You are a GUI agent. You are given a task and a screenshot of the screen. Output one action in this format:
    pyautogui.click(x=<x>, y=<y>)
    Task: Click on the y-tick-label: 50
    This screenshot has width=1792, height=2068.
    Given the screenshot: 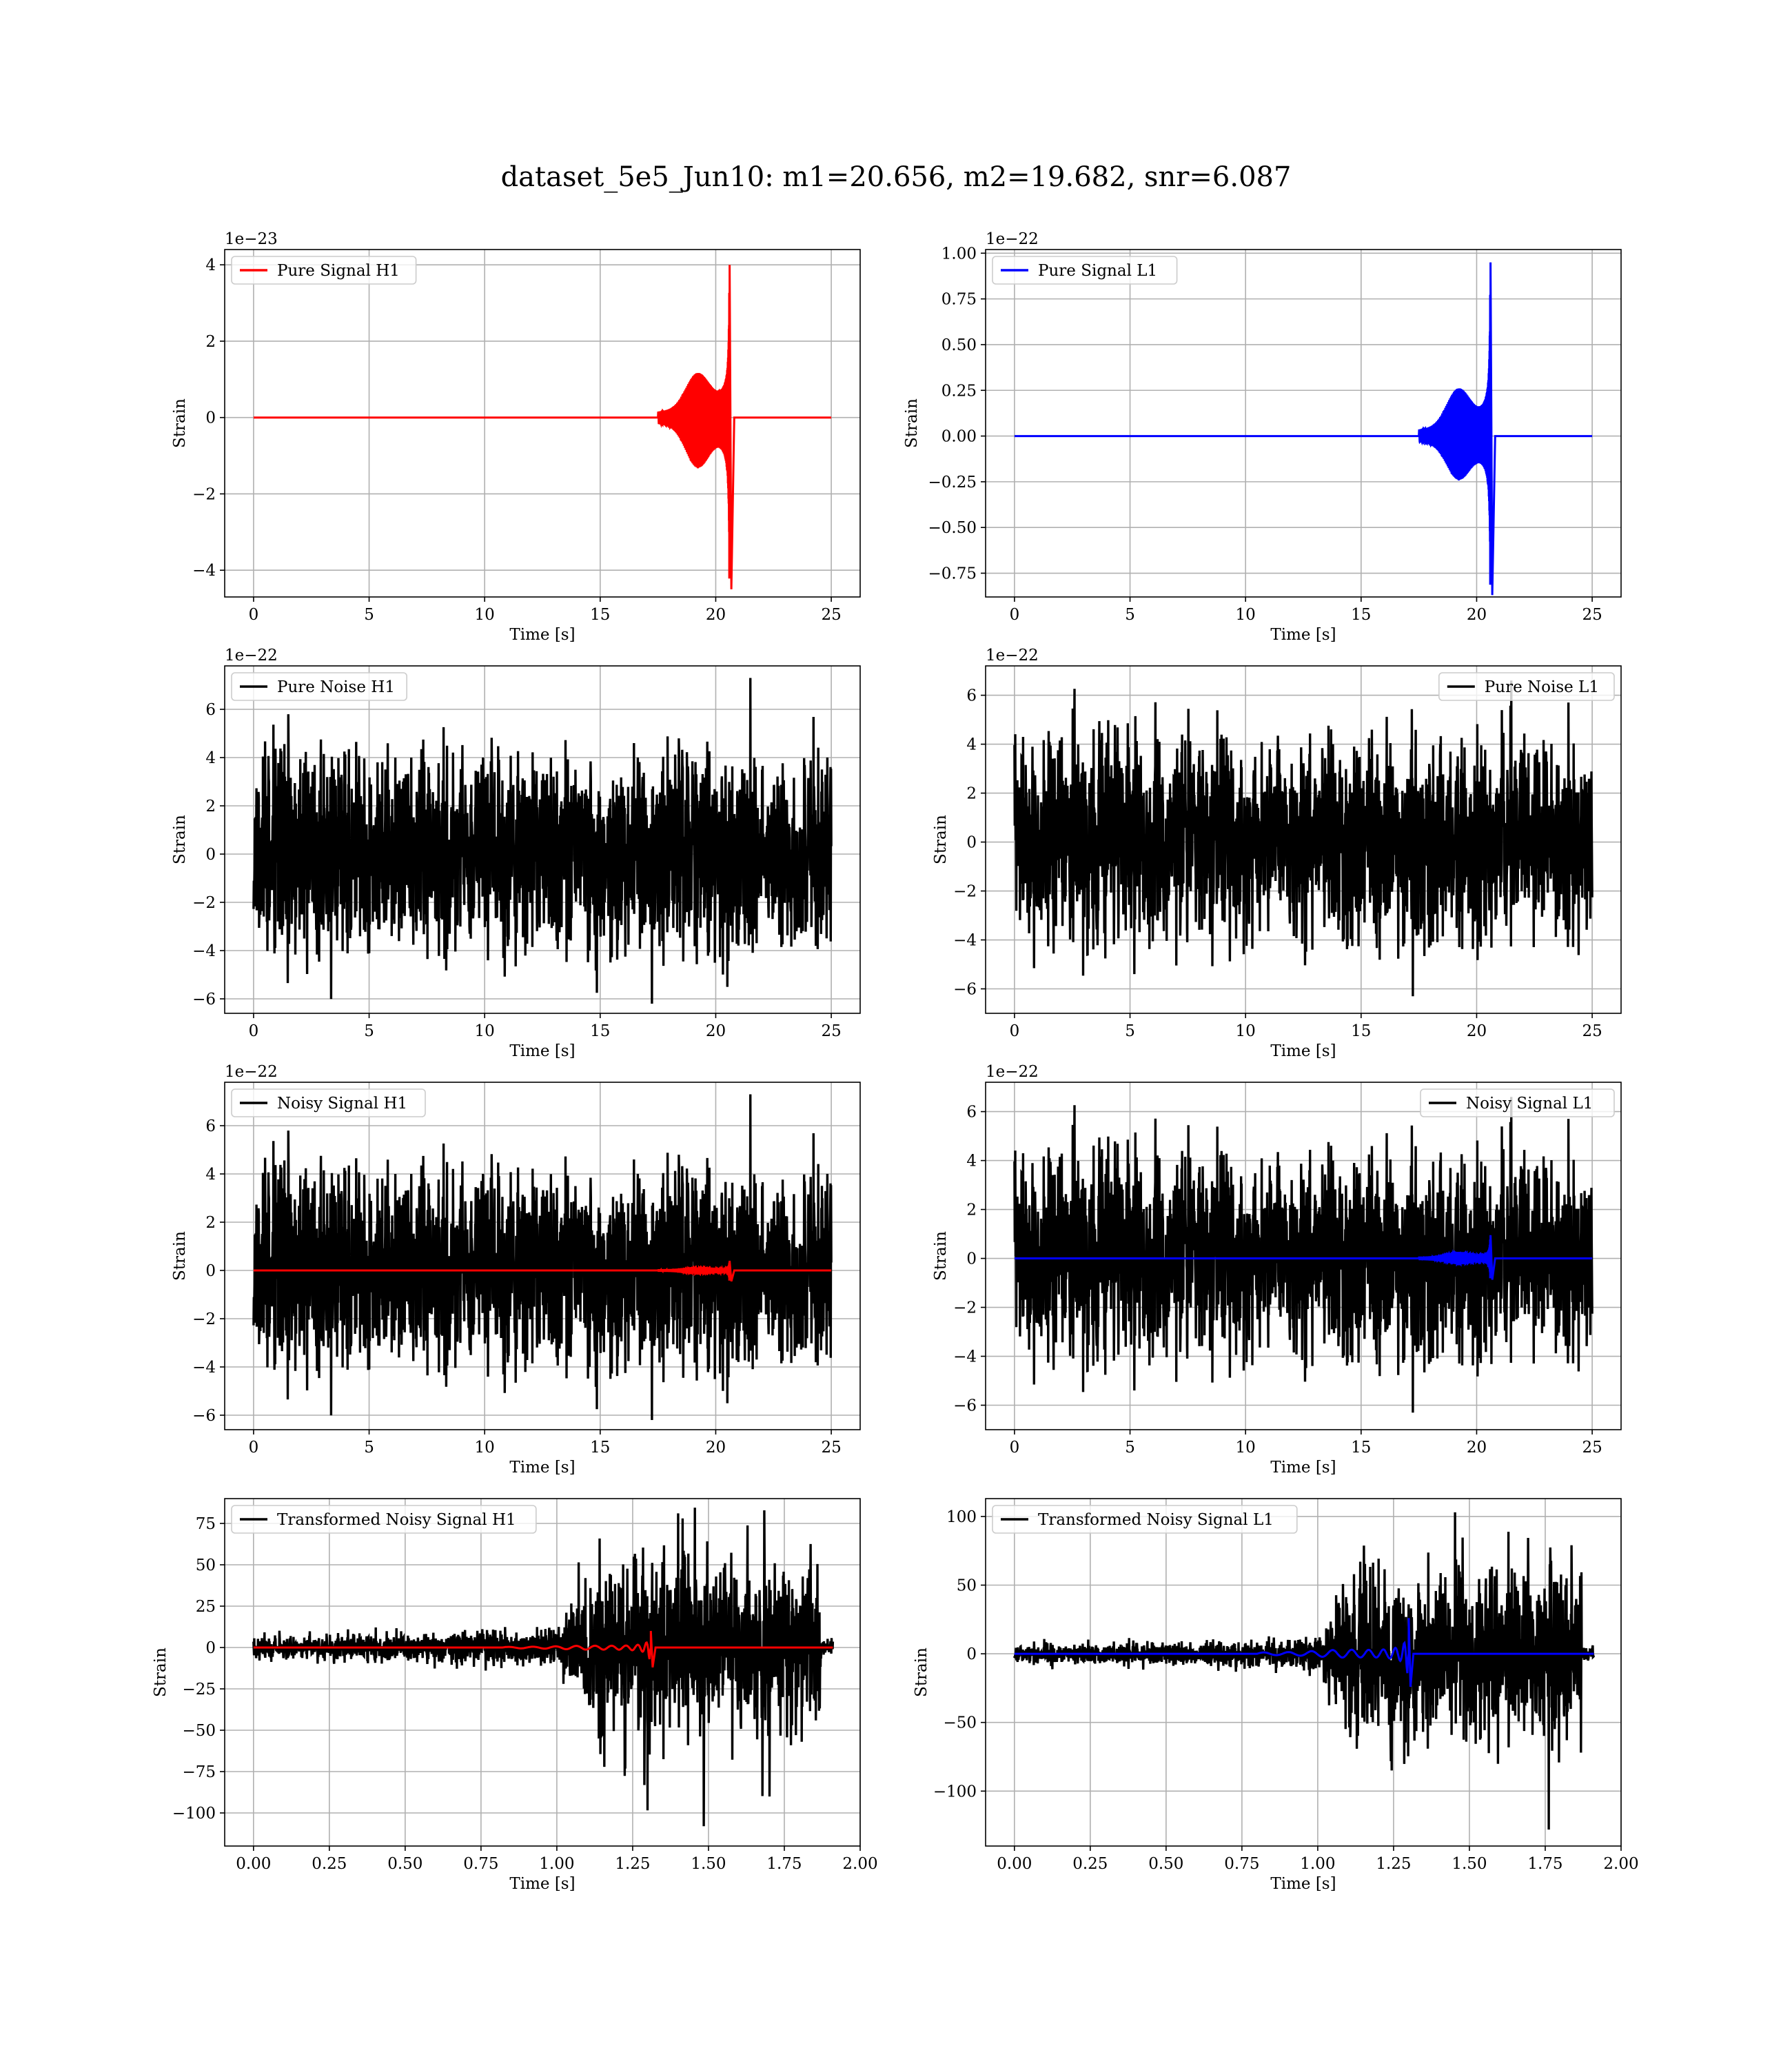 What is the action you would take?
    pyautogui.click(x=967, y=1586)
    